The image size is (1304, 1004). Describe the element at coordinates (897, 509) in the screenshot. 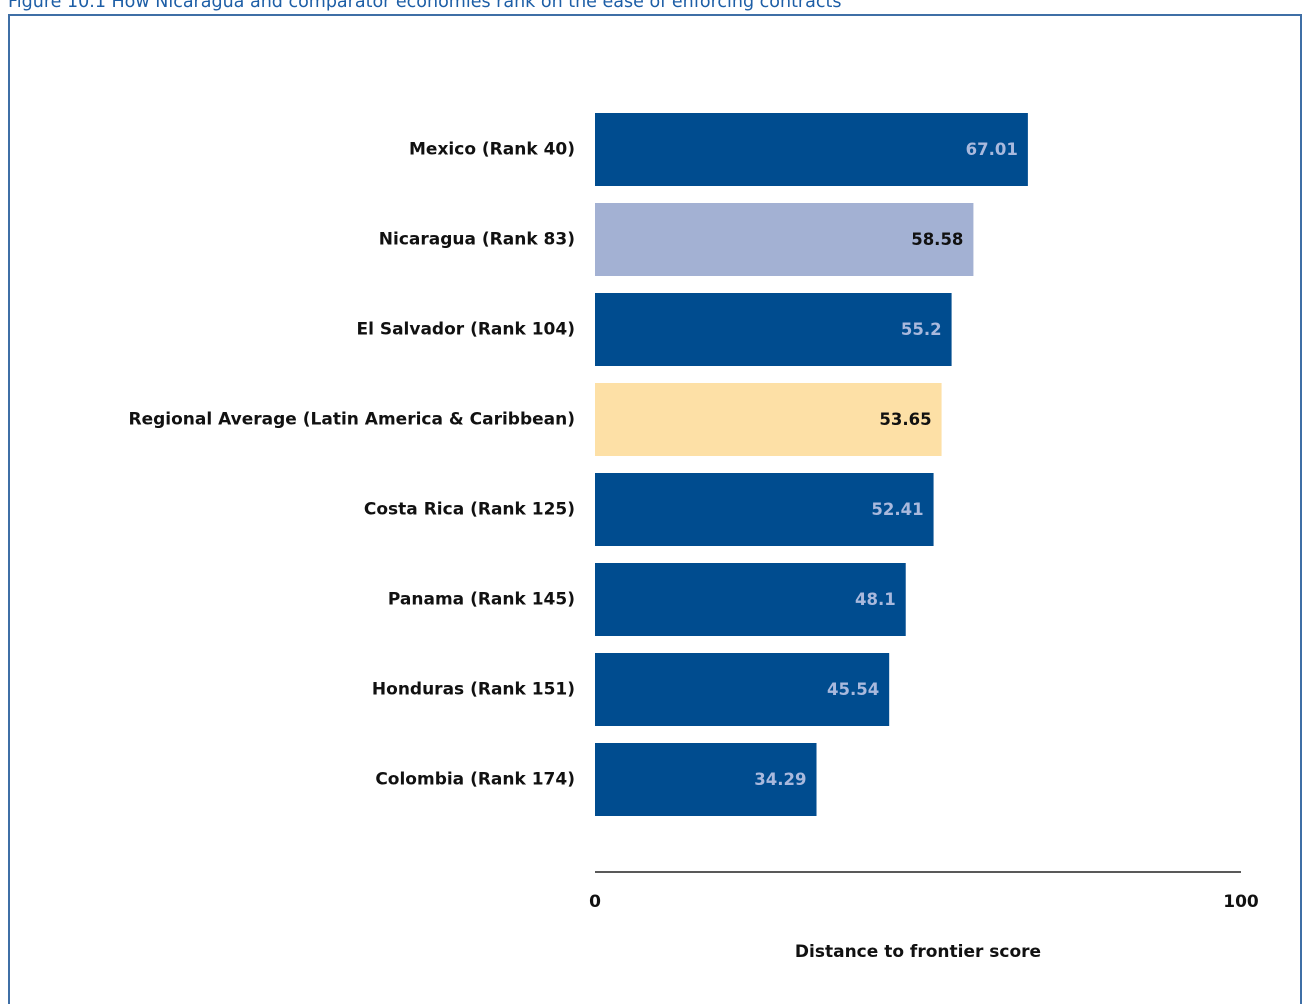

I see `value-label-4: 52.41` at that location.